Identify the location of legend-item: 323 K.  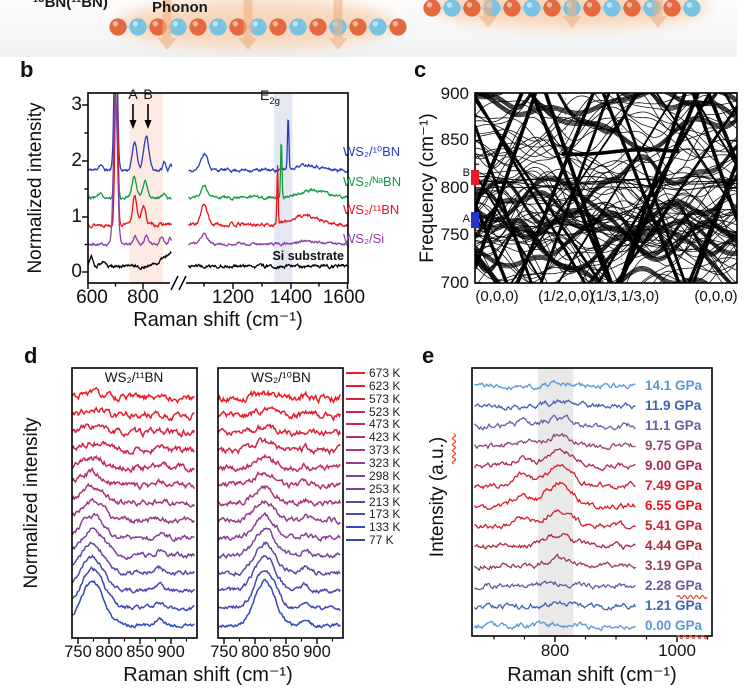
(373, 463).